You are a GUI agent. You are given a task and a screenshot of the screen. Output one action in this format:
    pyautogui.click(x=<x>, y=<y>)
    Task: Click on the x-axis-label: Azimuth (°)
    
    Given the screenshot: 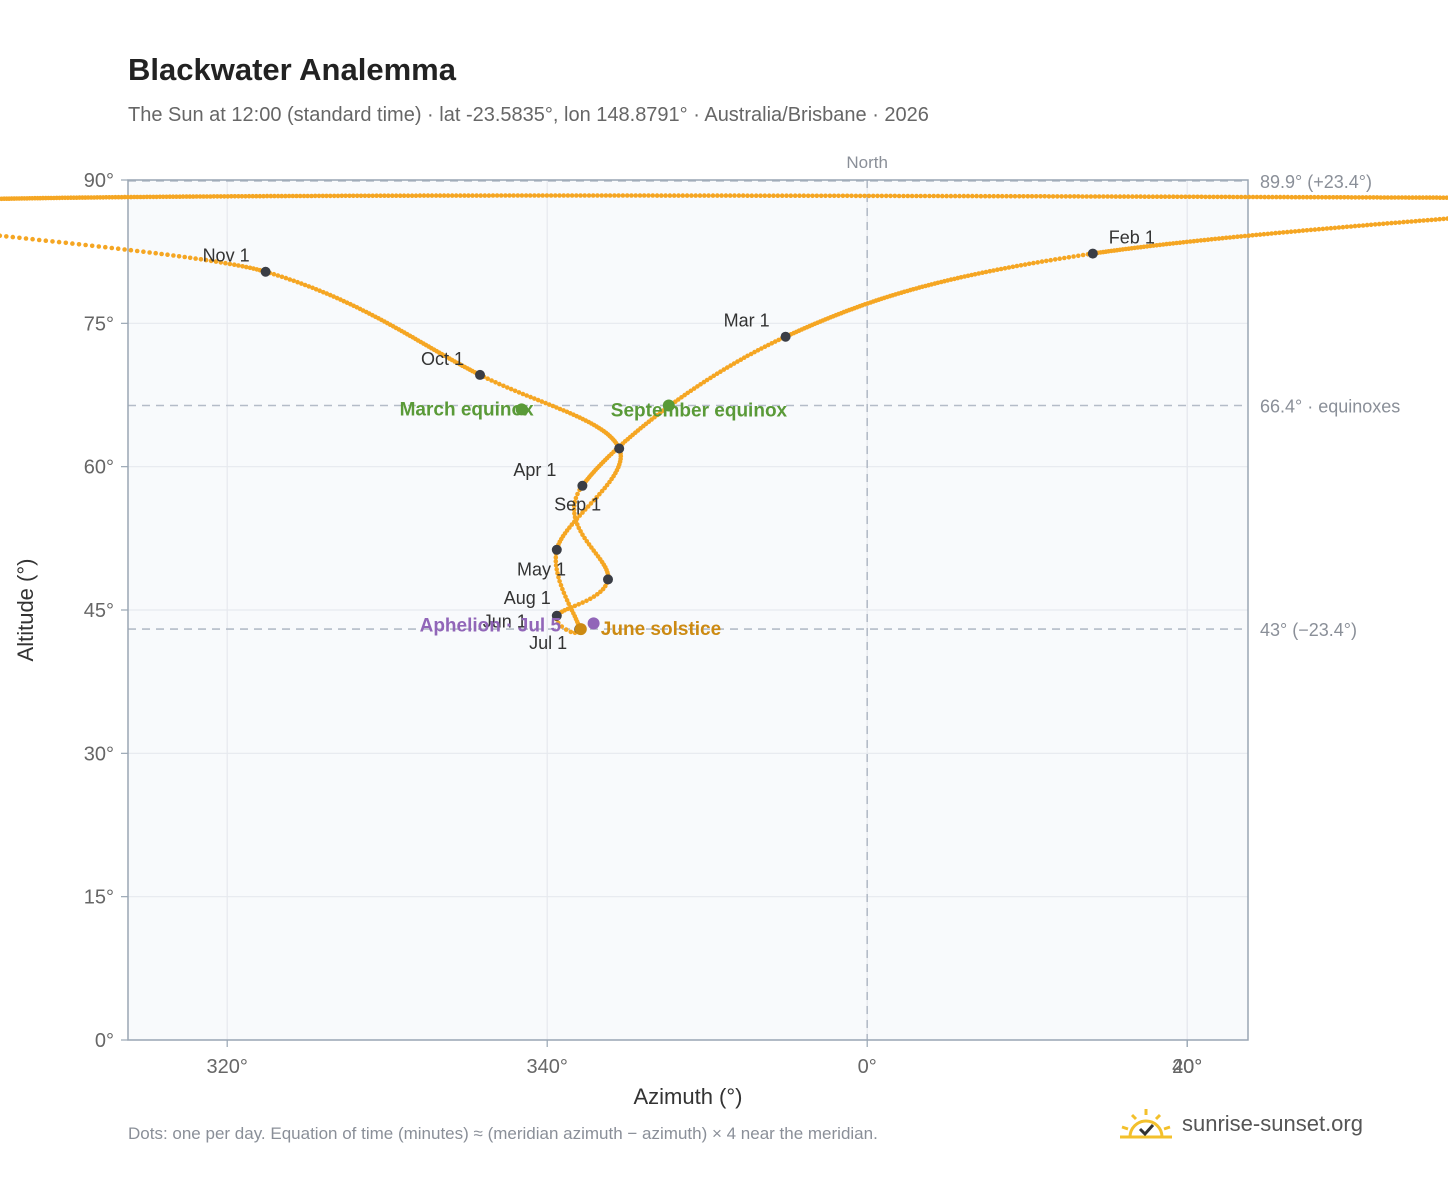 What is the action you would take?
    pyautogui.click(x=687, y=1096)
    